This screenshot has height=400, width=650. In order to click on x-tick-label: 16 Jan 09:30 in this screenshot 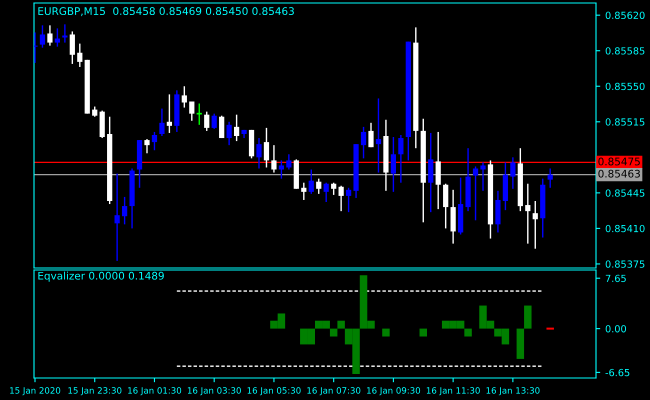, I will do `click(393, 391)`.